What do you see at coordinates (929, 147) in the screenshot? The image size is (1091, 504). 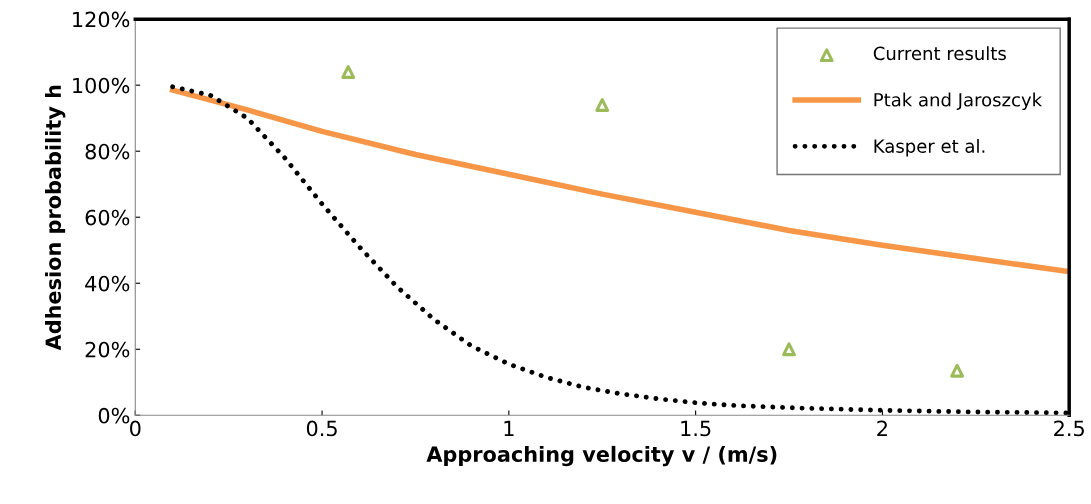 I see `legend-label: Kasper et al.` at bounding box center [929, 147].